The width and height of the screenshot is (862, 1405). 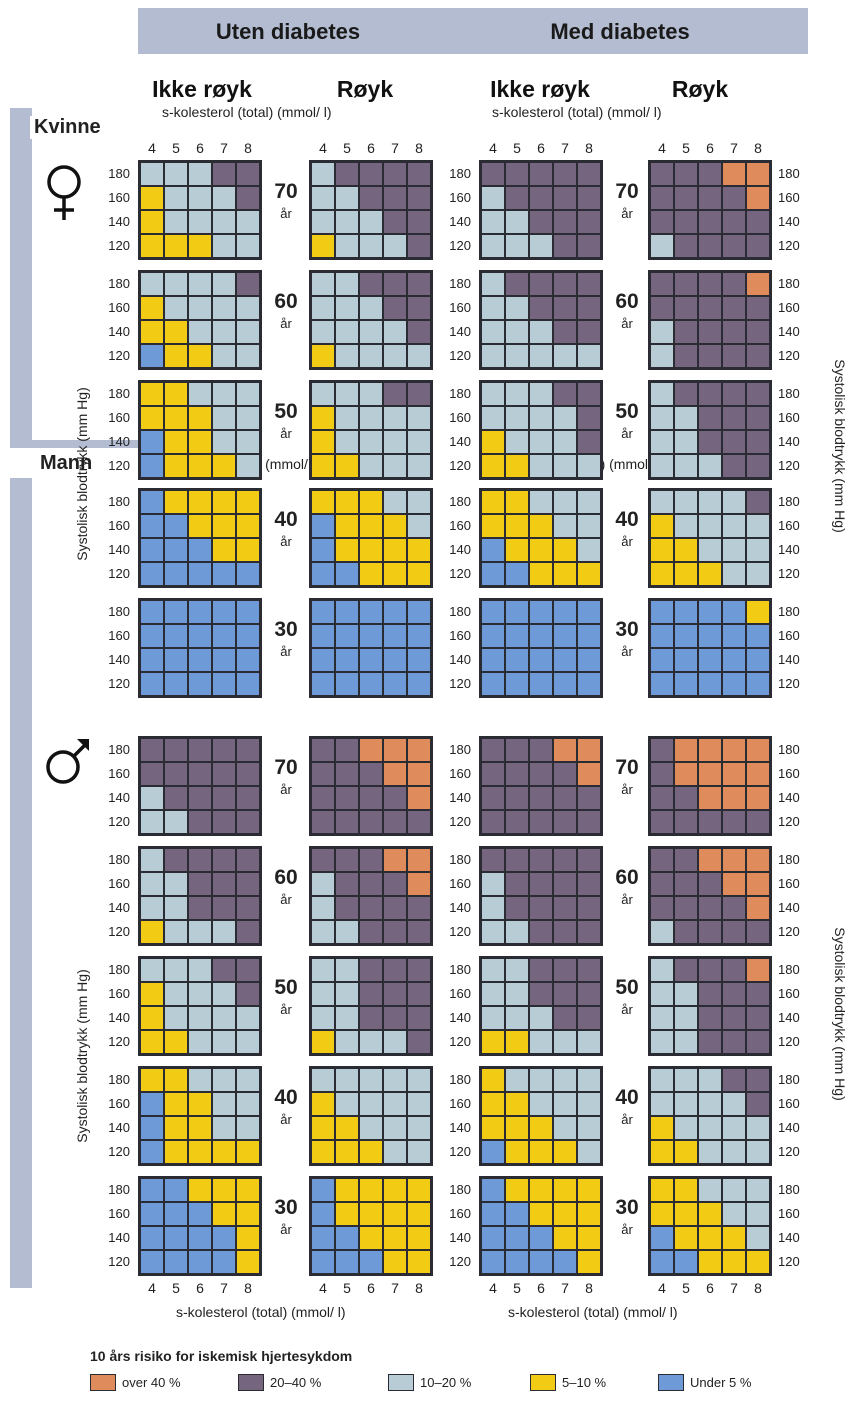 I want to click on chol-tick-label-top: 6, so click(x=200, y=148).